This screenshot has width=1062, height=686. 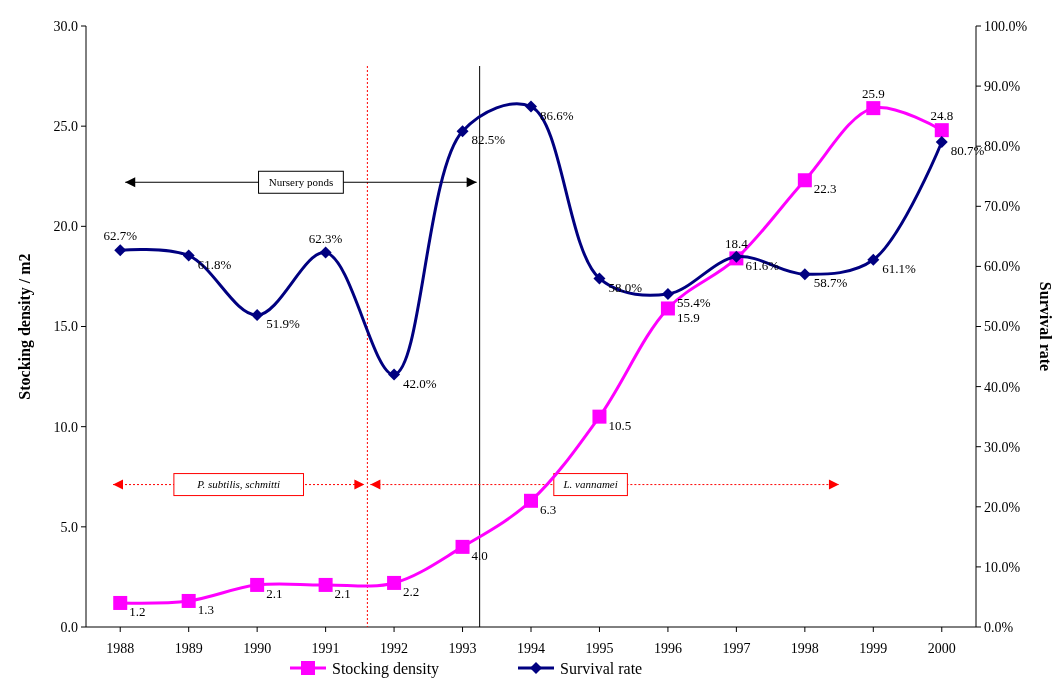 What do you see at coordinates (688, 317) in the screenshot?
I see `data-label: 15.9` at bounding box center [688, 317].